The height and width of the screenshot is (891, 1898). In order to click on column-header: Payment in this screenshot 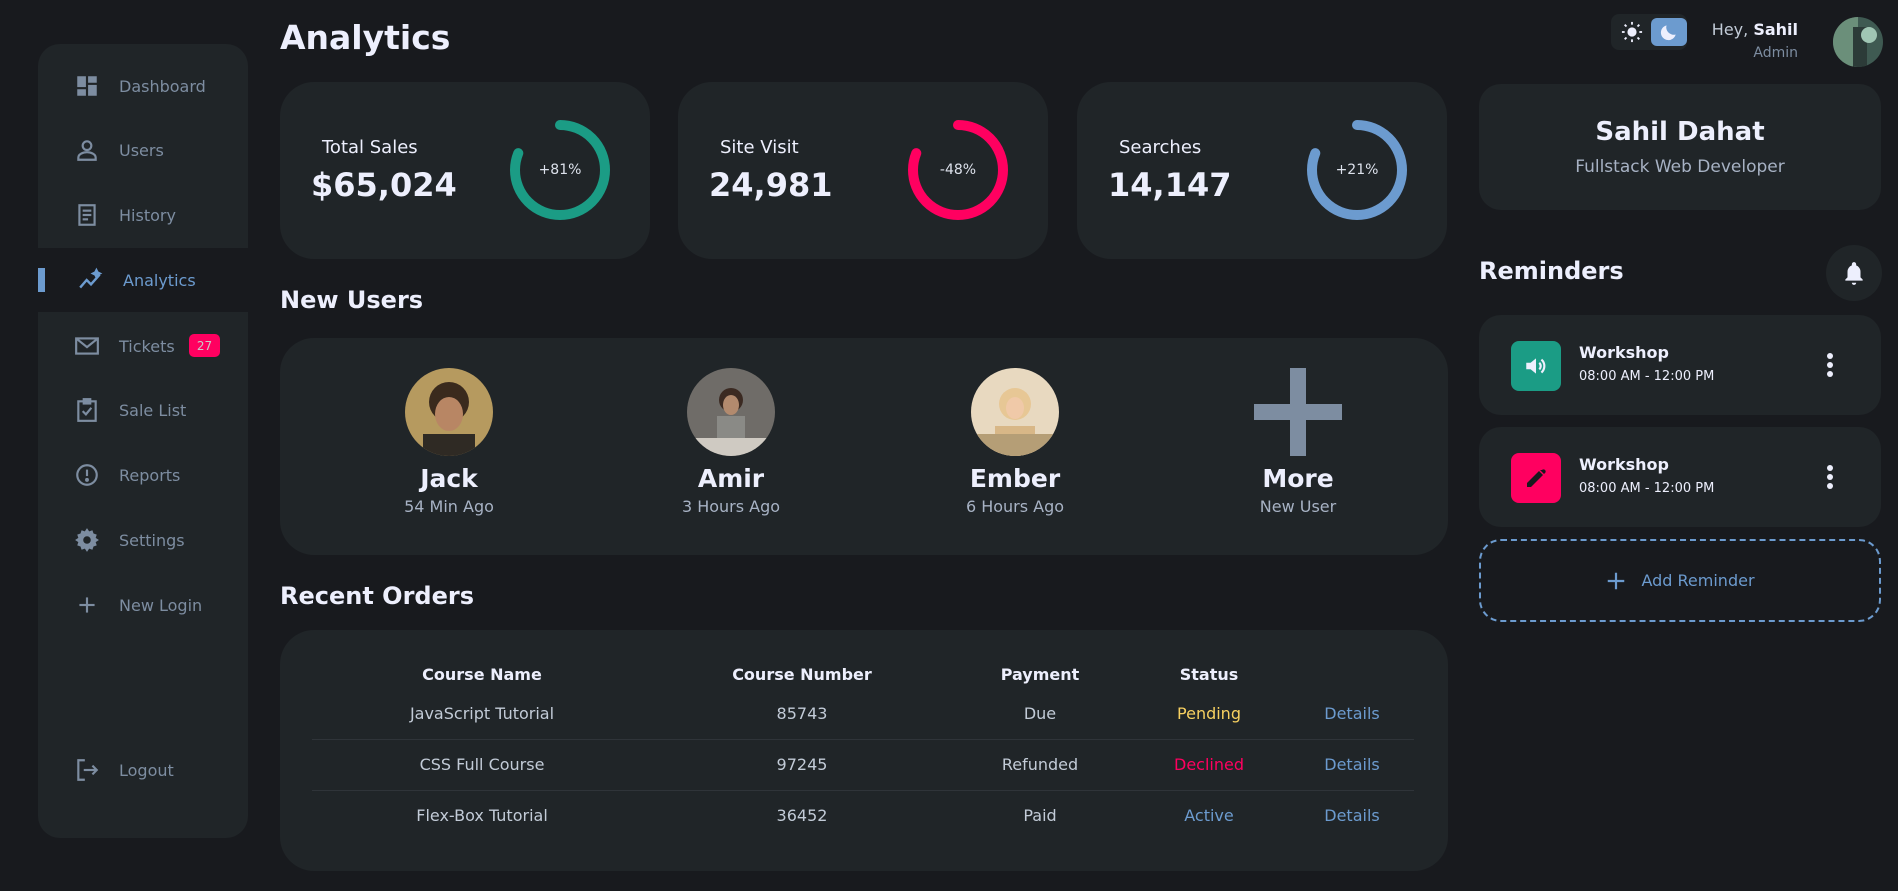, I will do `click(1040, 674)`.